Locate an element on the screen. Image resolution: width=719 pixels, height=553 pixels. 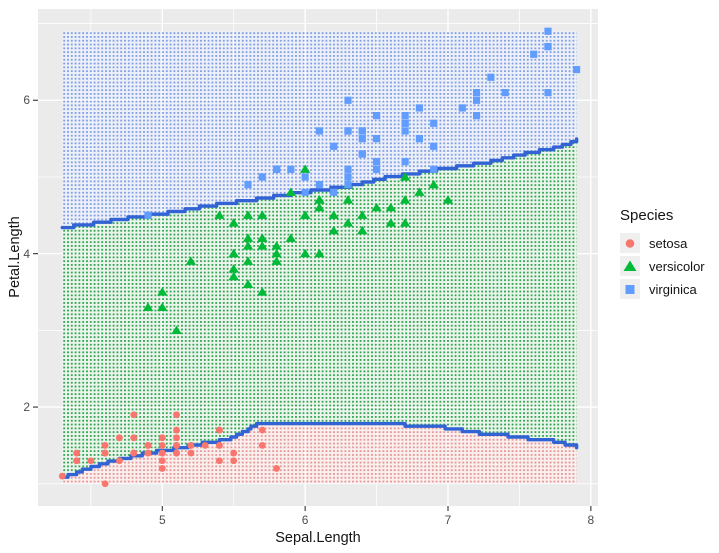
decision-boundary-lower is located at coordinates (319, 450).